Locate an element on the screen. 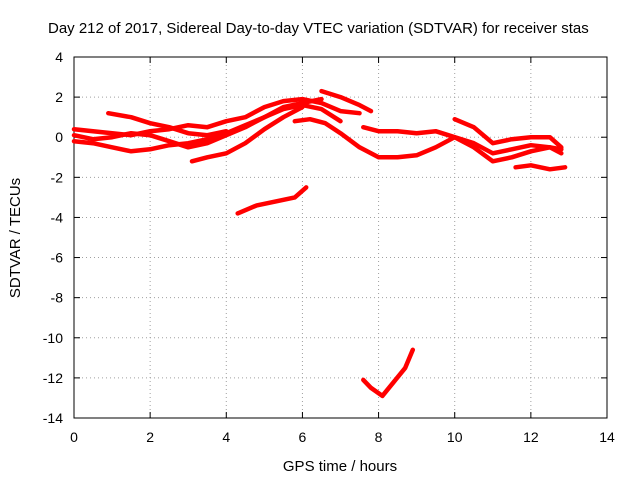 This screenshot has height=480, width=640. x-tick-label: 0 is located at coordinates (74, 437).